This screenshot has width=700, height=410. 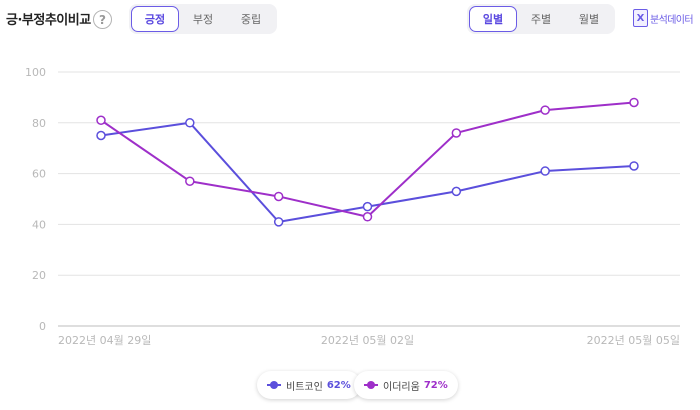 What do you see at coordinates (367, 340) in the screenshot?
I see `x-tick-label: 2022년 05월 02일` at bounding box center [367, 340].